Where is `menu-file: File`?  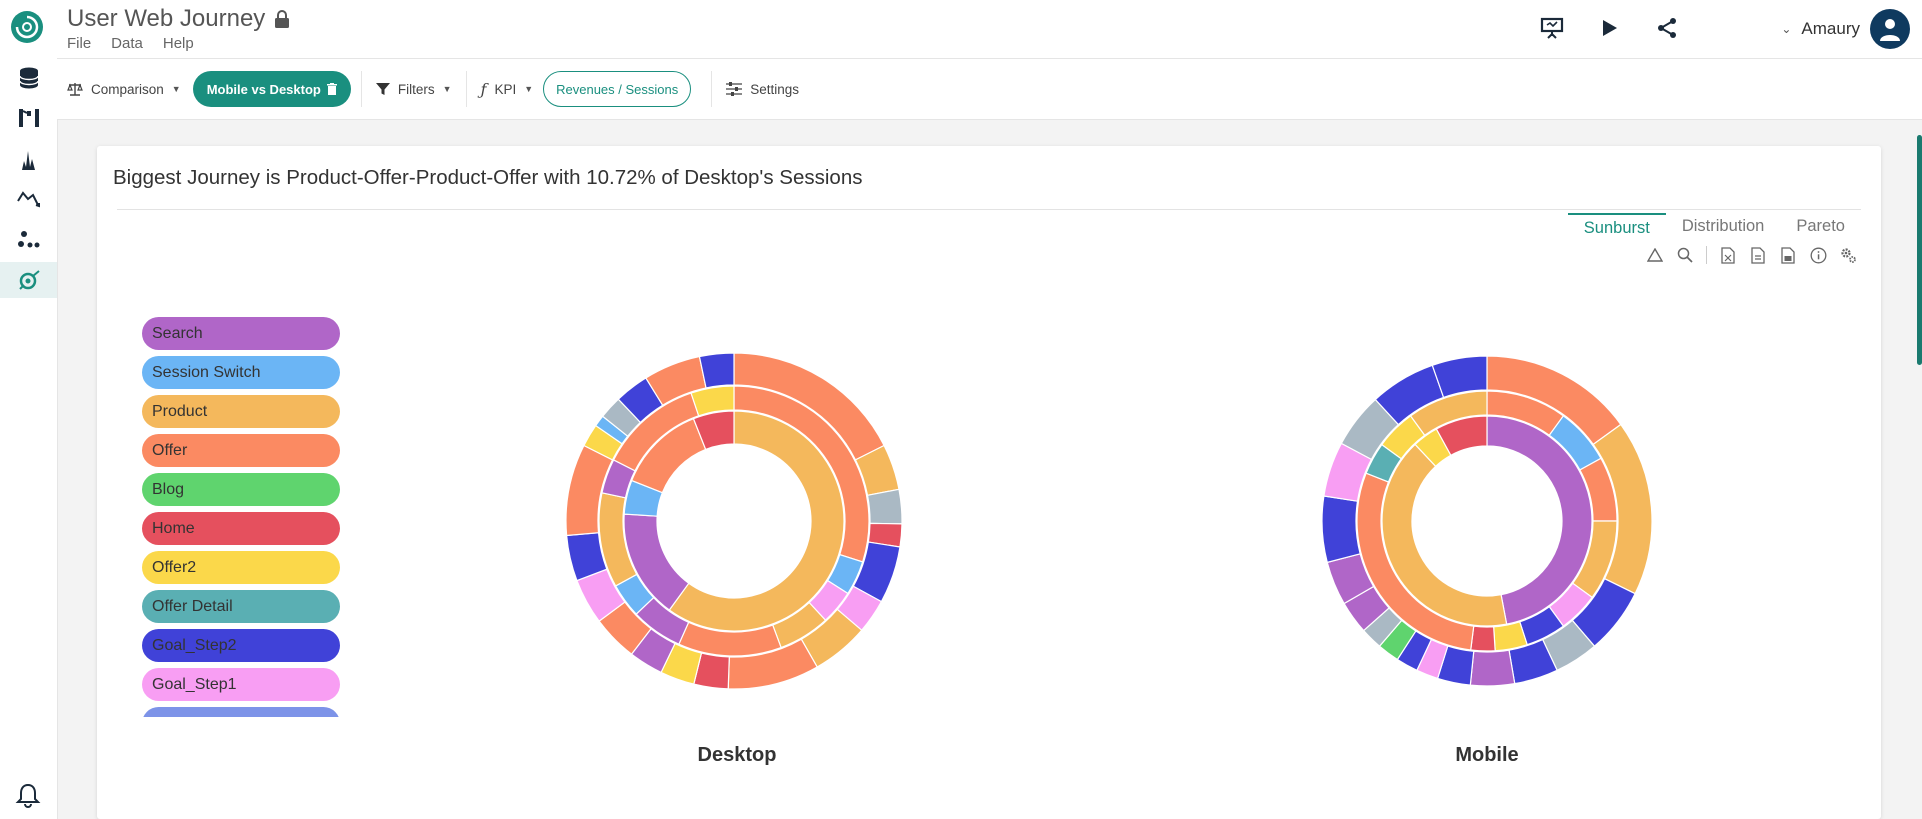
menu-file: File is located at coordinates (79, 43).